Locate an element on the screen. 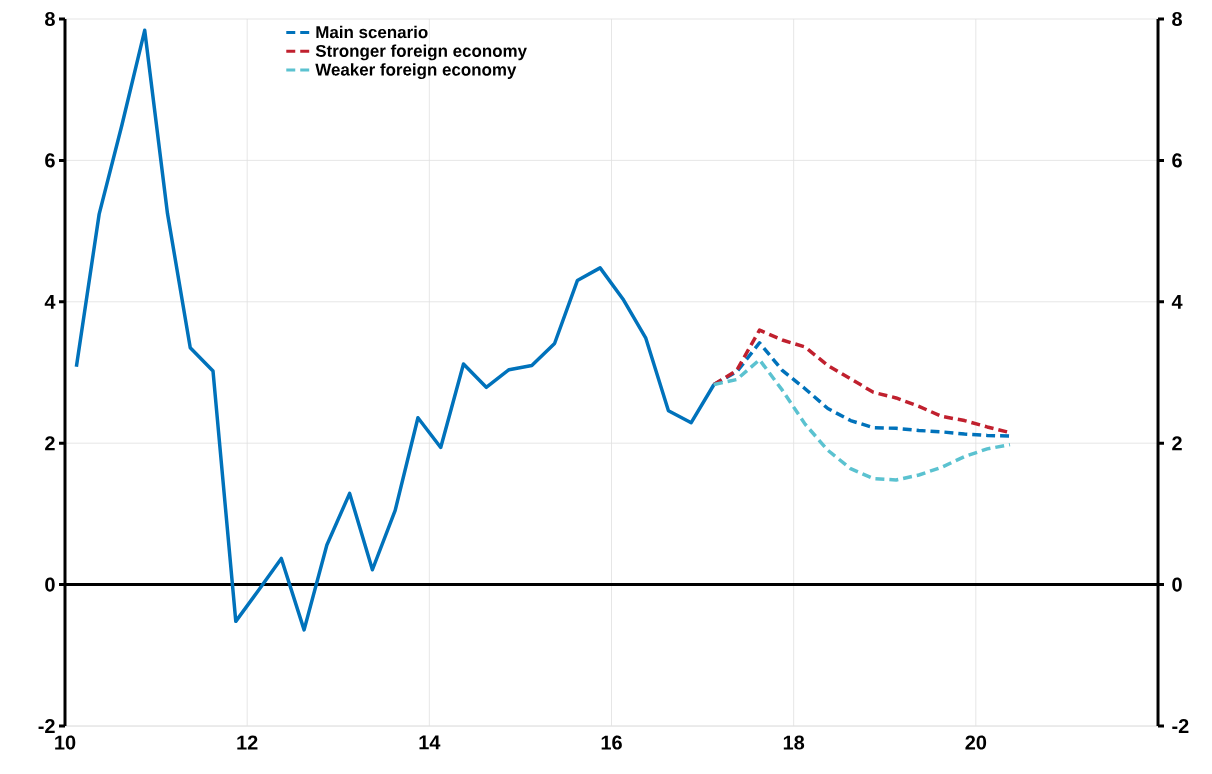  y-tick-label: -2 is located at coordinates (46, 726).